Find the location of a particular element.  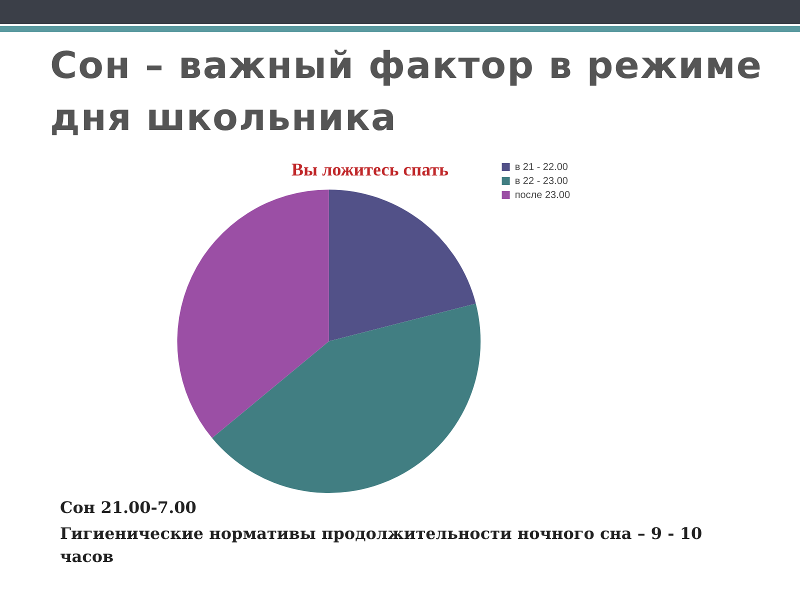

legend-label: в 21 - 22.00 is located at coordinates (541, 167).